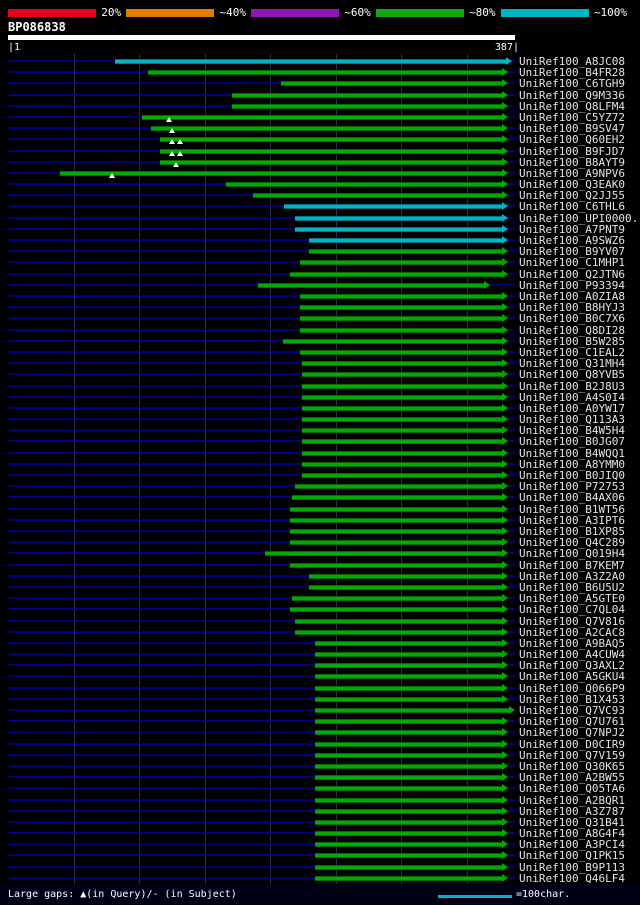 Image resolution: width=640 pixels, height=905 pixels. Describe the element at coordinates (572, 73) in the screenshot. I see `hit-label: UniRef100_B4FR28` at that location.